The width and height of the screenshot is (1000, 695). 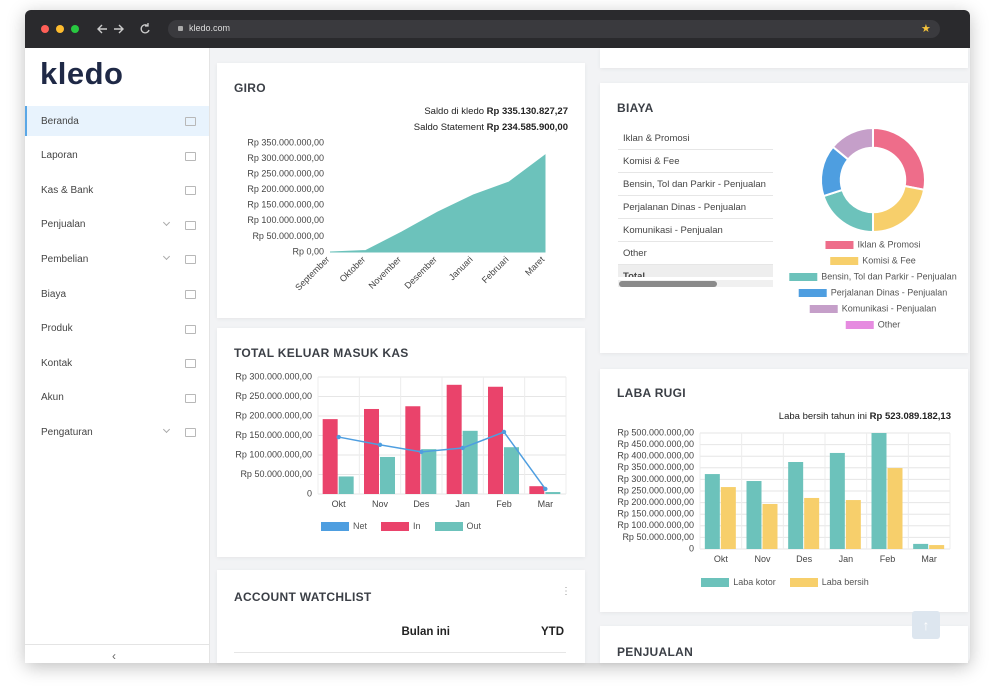 What do you see at coordinates (695, 207) in the screenshot?
I see `table-row: Perjalanan Dinas - Penjualan` at bounding box center [695, 207].